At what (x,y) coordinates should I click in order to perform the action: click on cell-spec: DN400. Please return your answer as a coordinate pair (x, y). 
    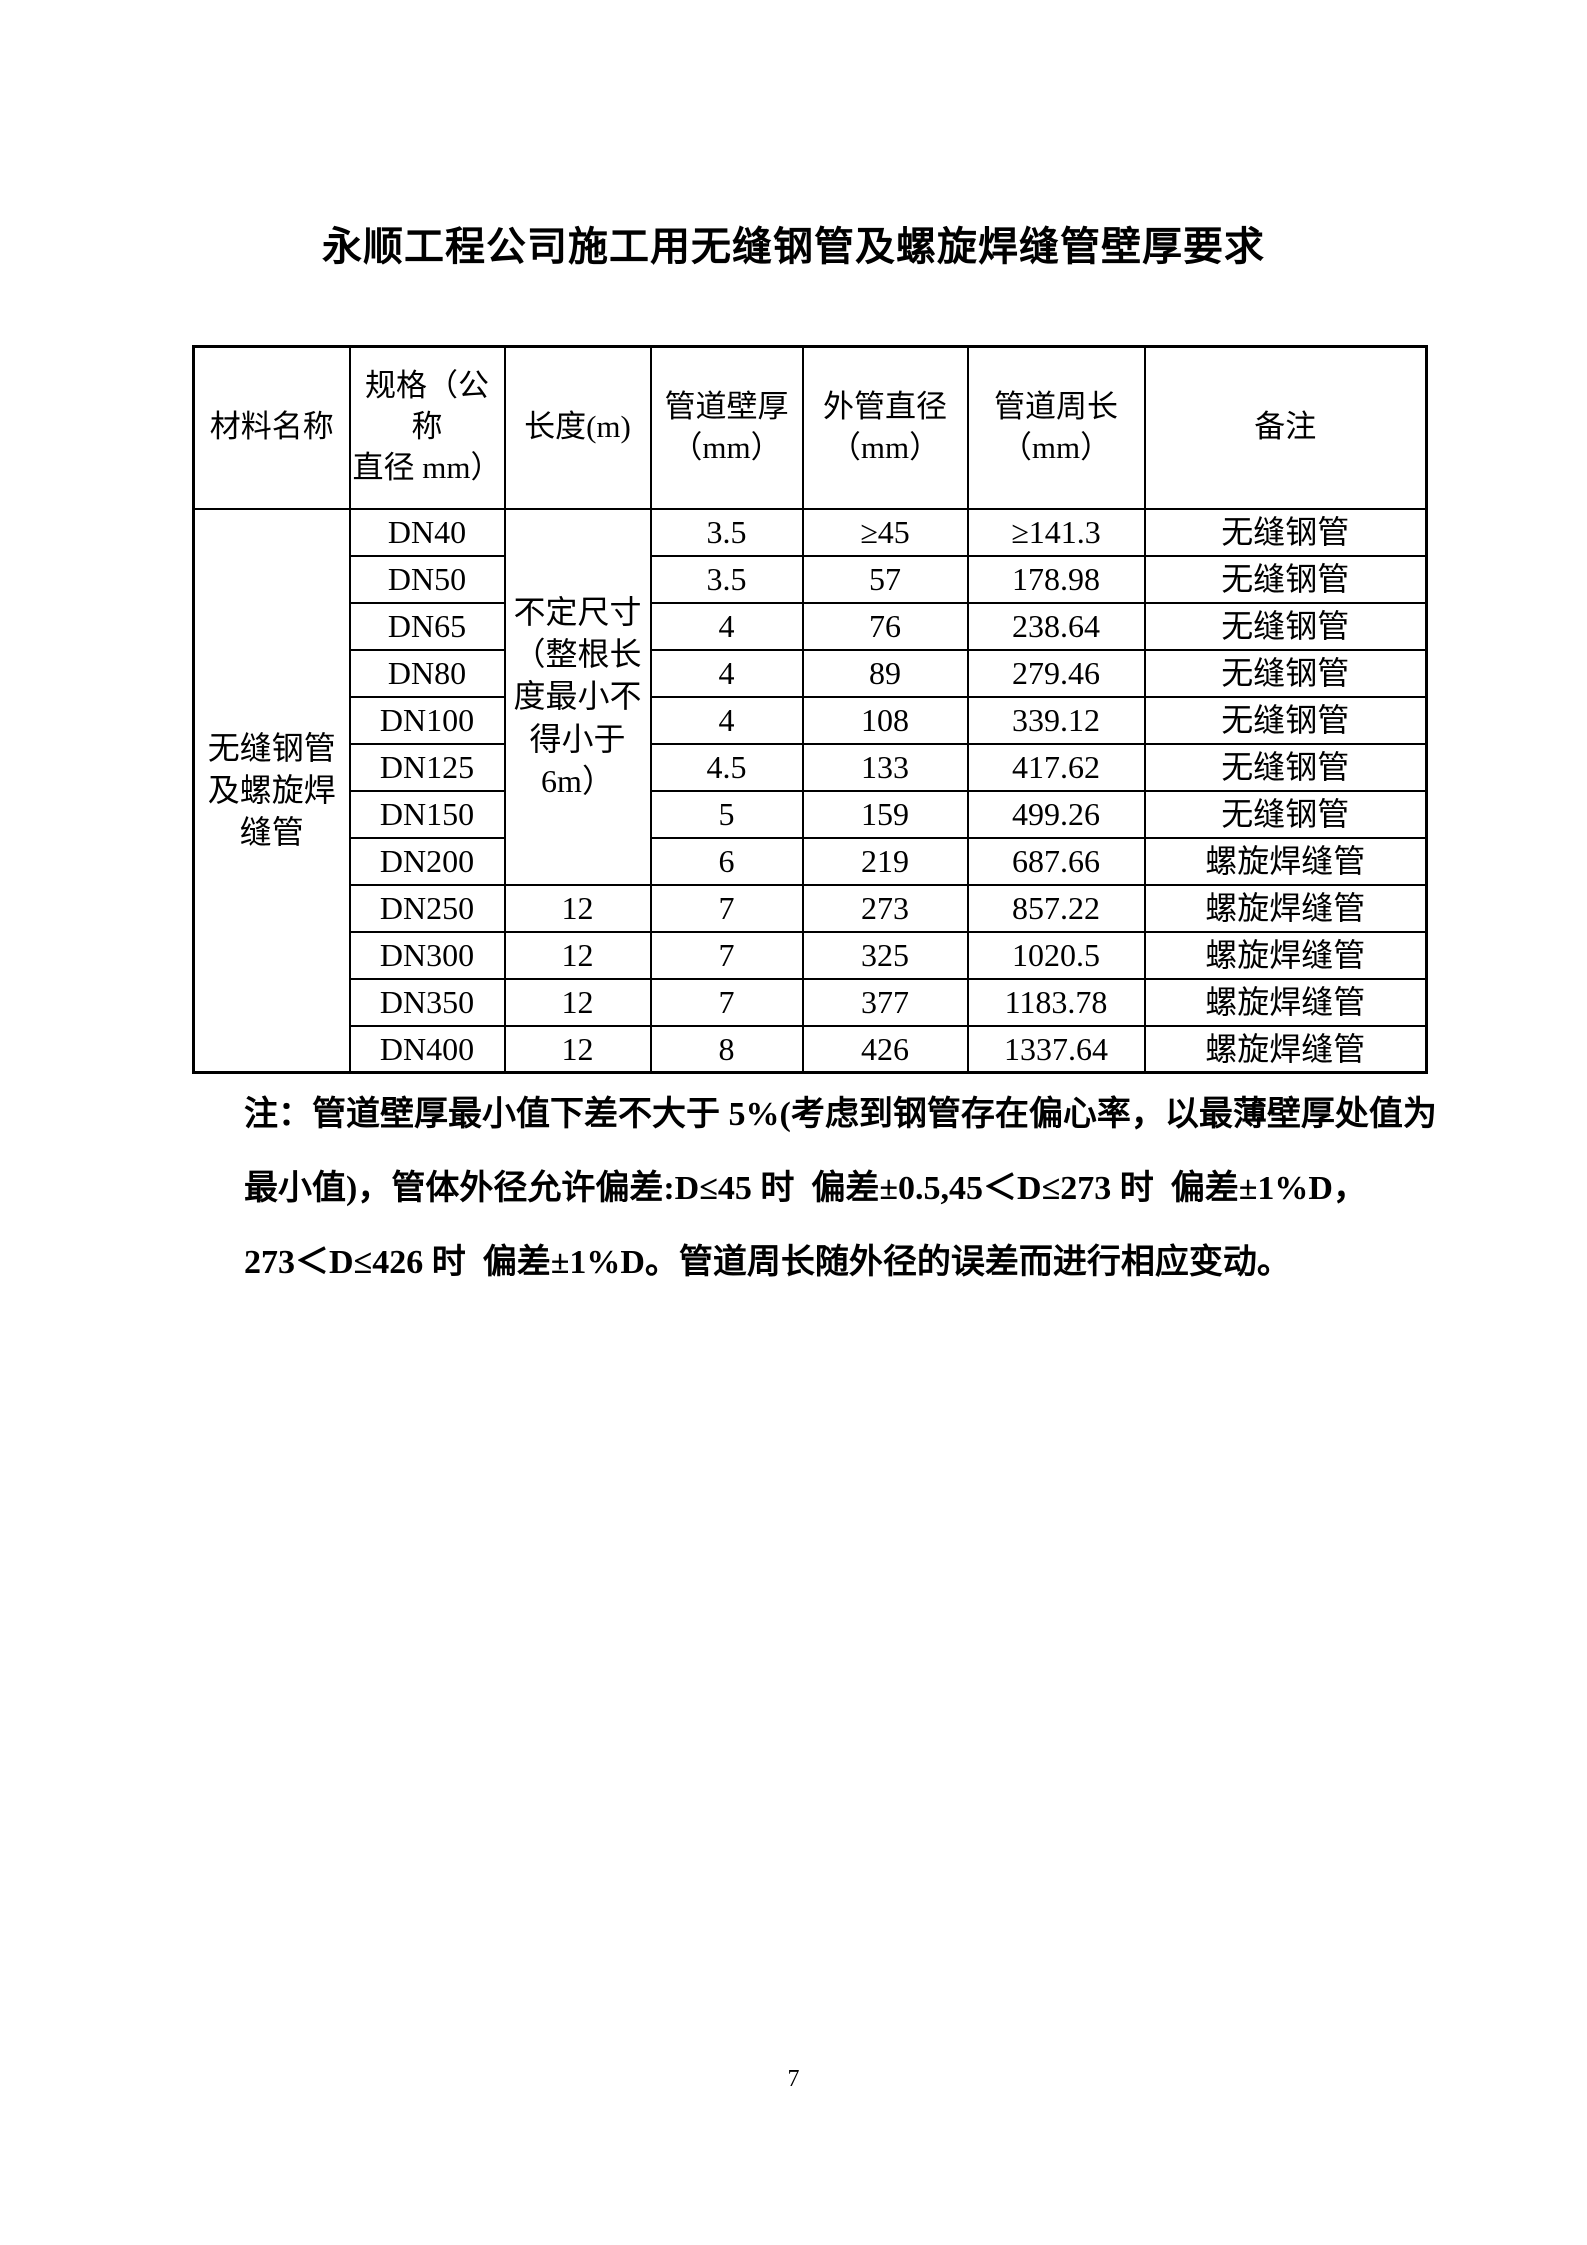
    Looking at the image, I should click on (427, 1049).